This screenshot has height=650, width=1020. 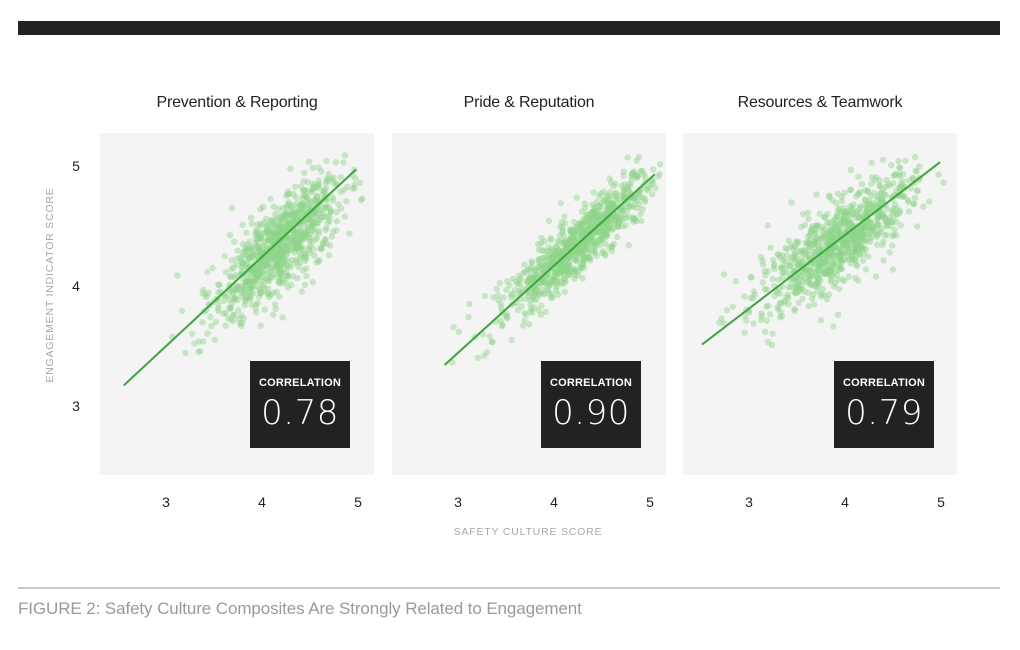 I want to click on x-tick-4: 4, so click(x=845, y=502).